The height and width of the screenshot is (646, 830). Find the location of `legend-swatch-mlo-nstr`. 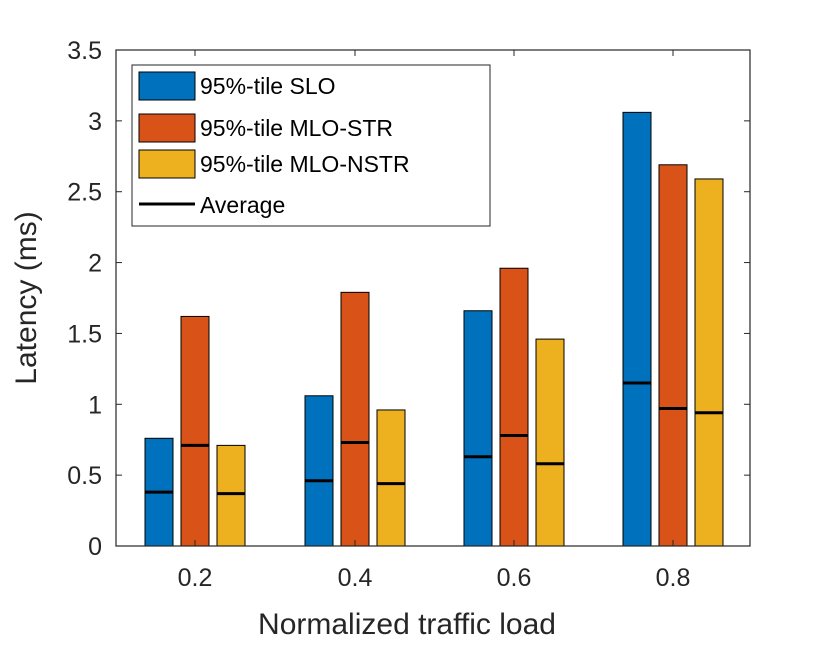

legend-swatch-mlo-nstr is located at coordinates (167, 164).